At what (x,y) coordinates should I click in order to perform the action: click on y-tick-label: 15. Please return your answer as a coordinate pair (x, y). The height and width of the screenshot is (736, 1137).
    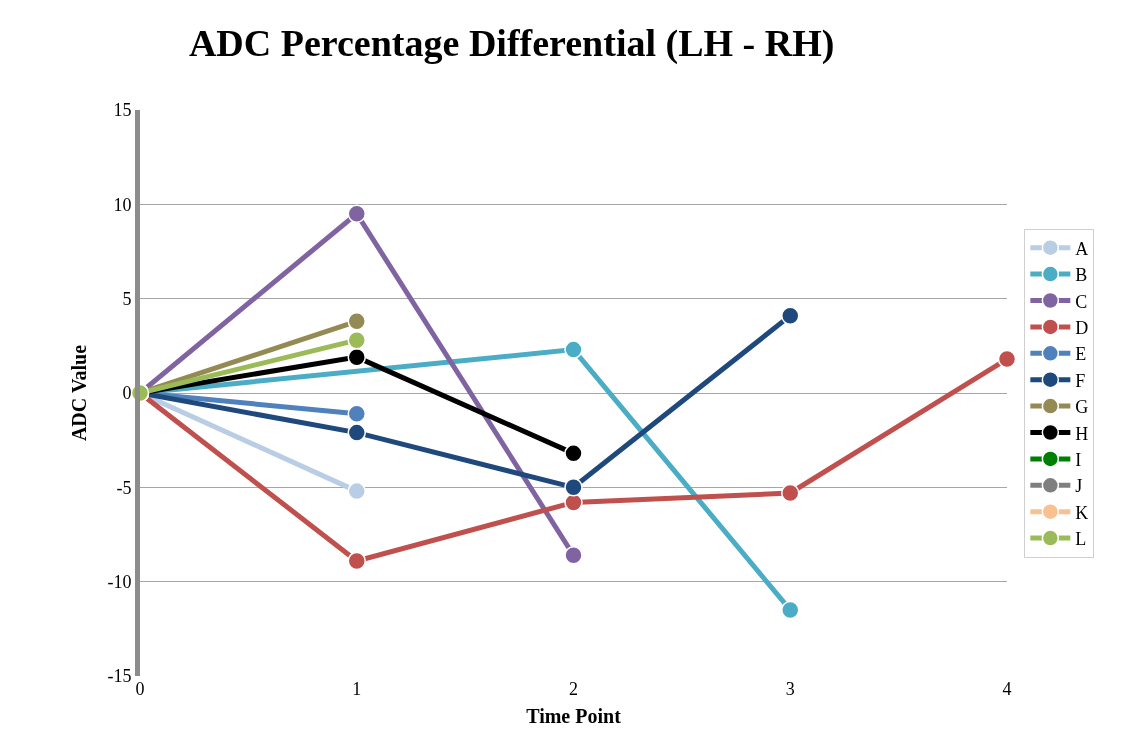
    Looking at the image, I should click on (122, 110).